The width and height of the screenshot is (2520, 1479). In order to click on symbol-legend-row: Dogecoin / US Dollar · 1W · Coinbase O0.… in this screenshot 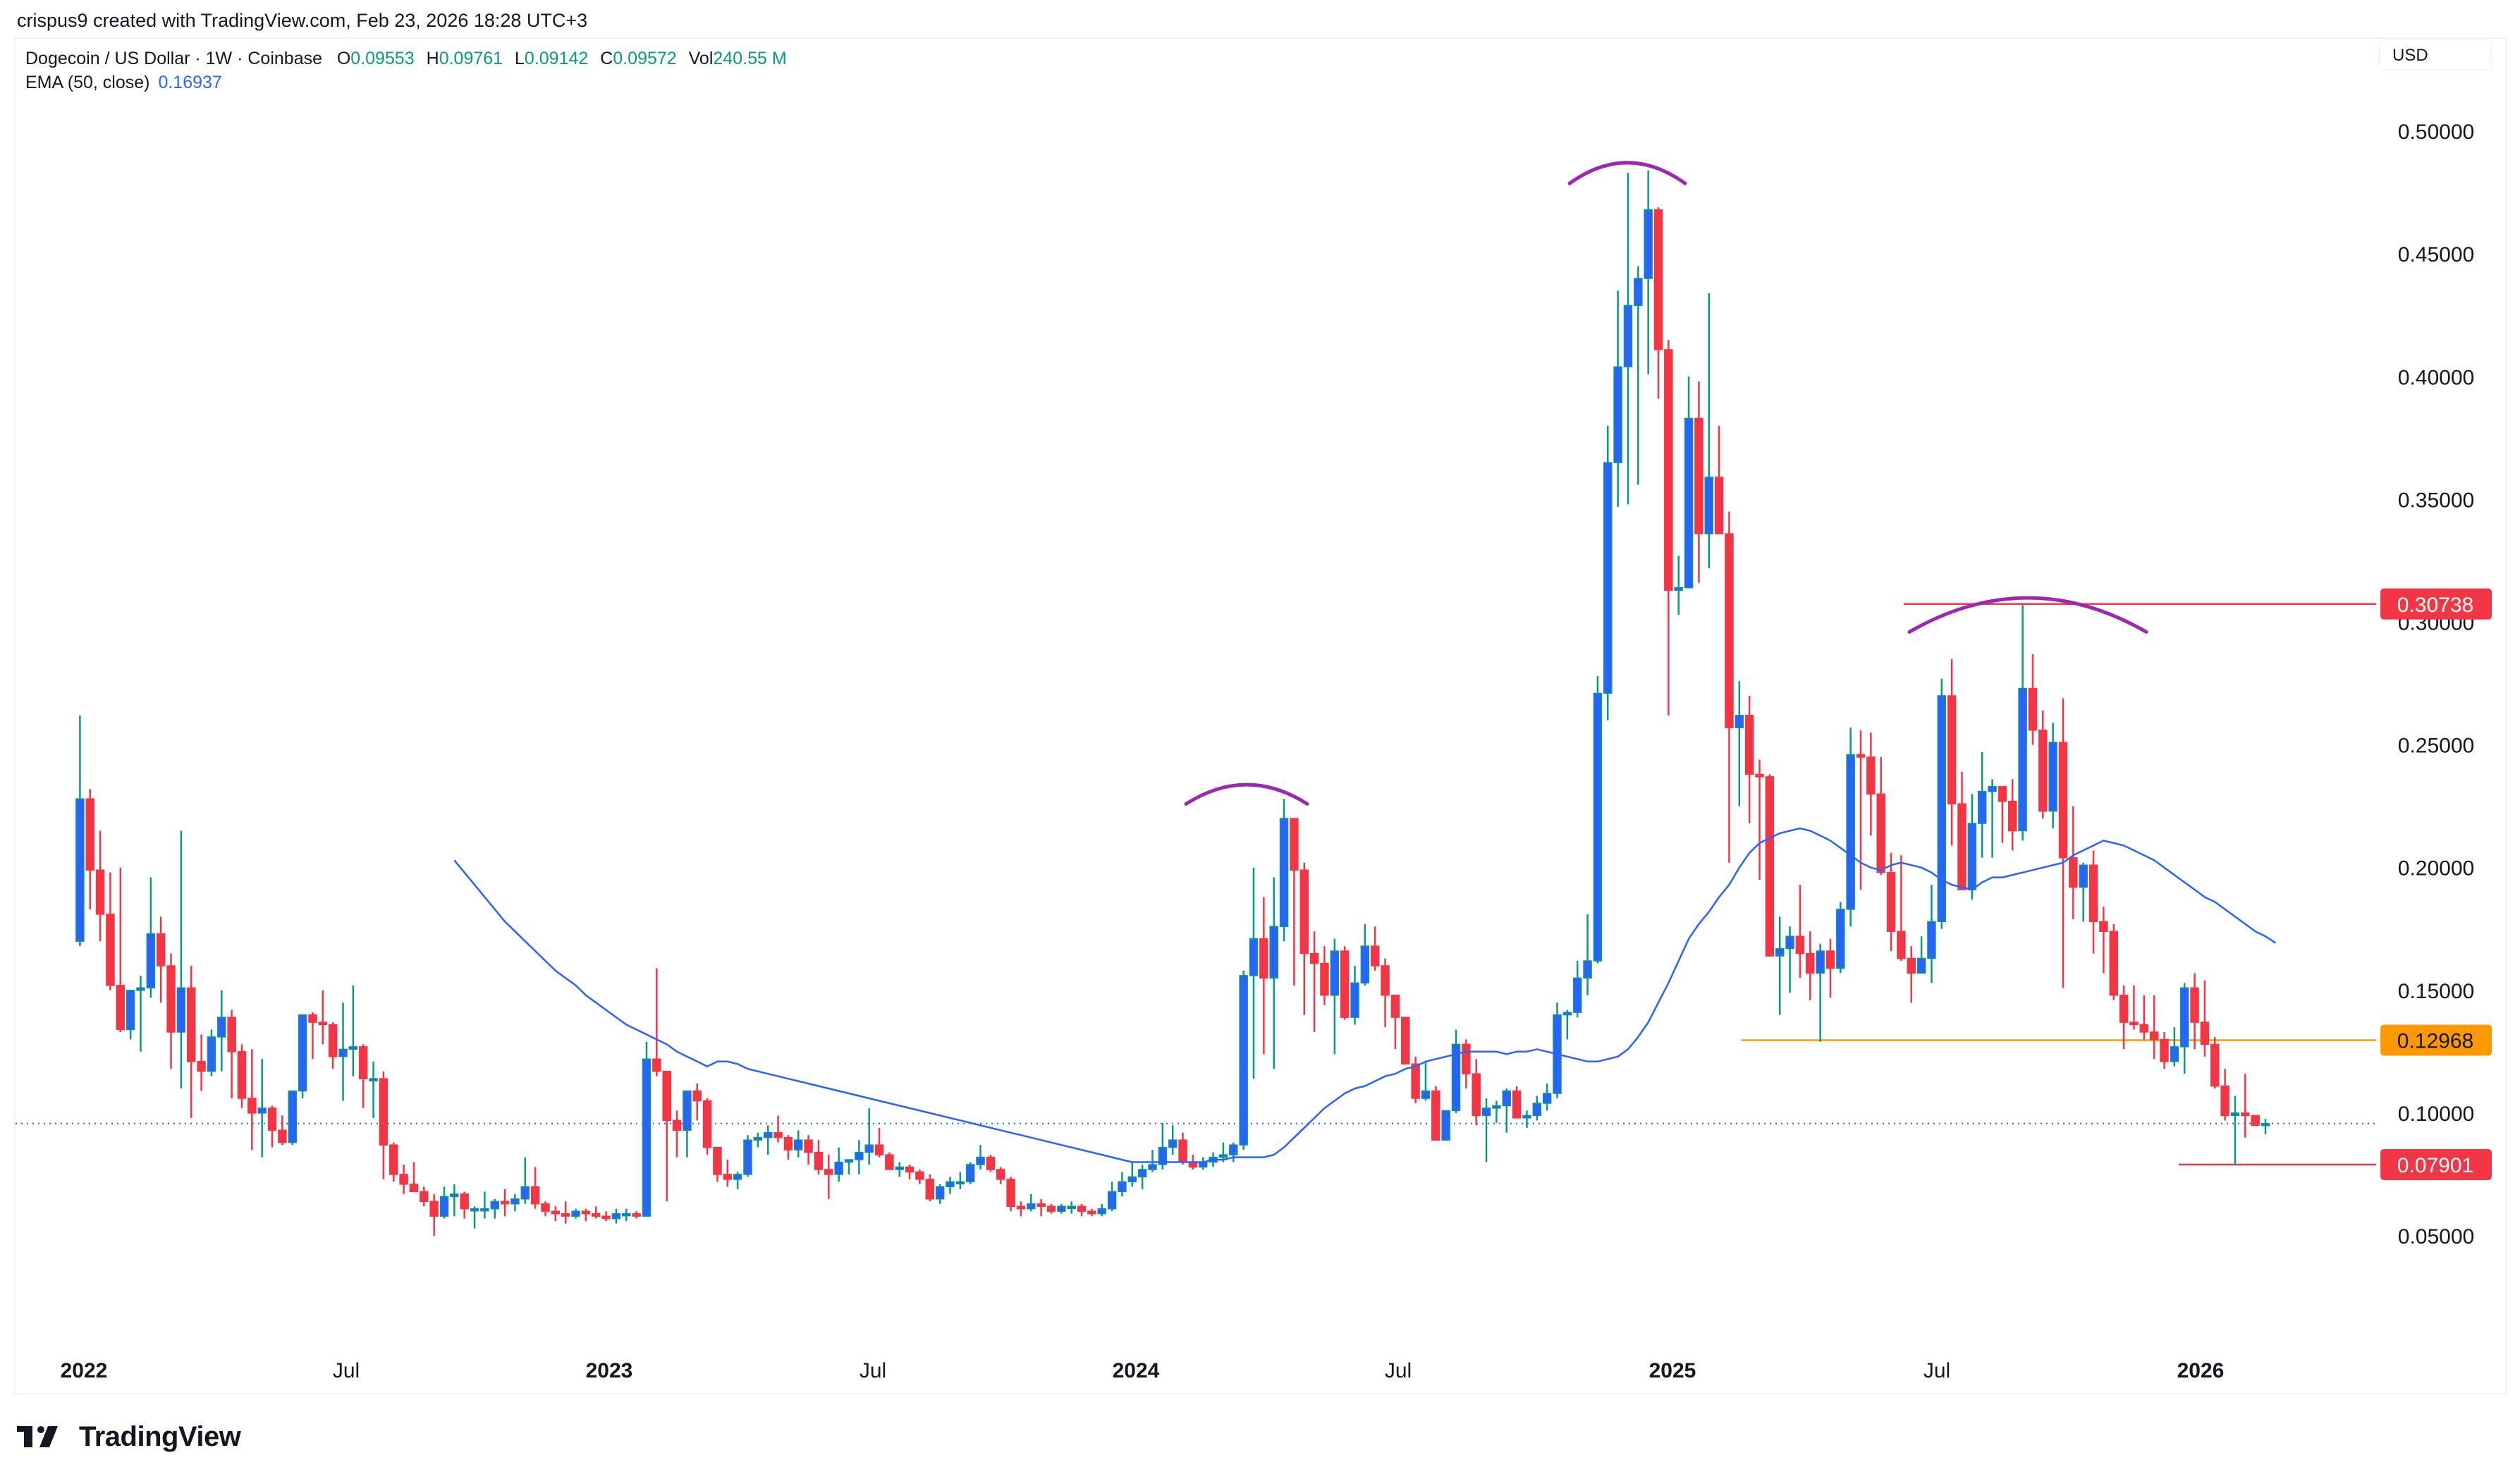, I will do `click(409, 58)`.